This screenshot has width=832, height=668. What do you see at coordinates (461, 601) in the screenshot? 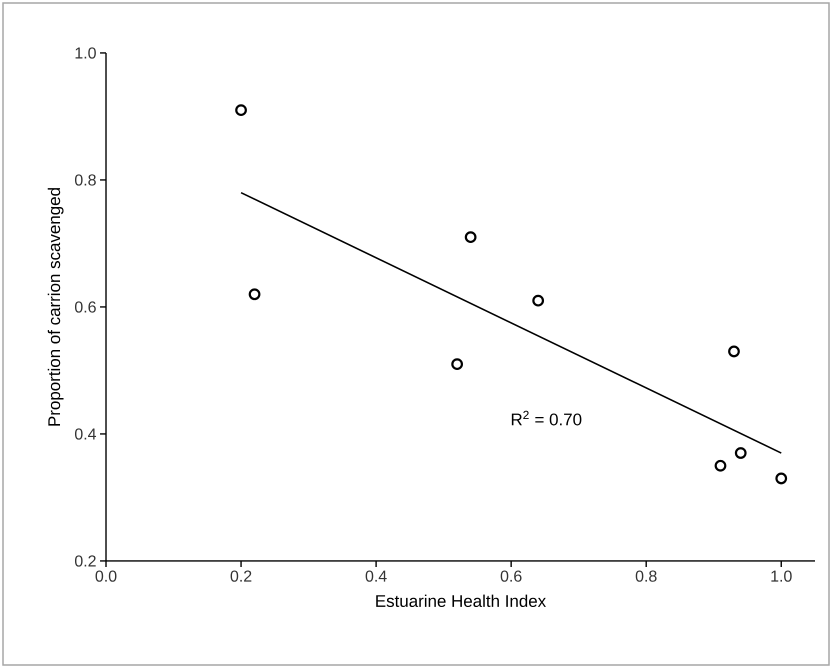
I see `x-axis-title: Estuarine Health Index` at bounding box center [461, 601].